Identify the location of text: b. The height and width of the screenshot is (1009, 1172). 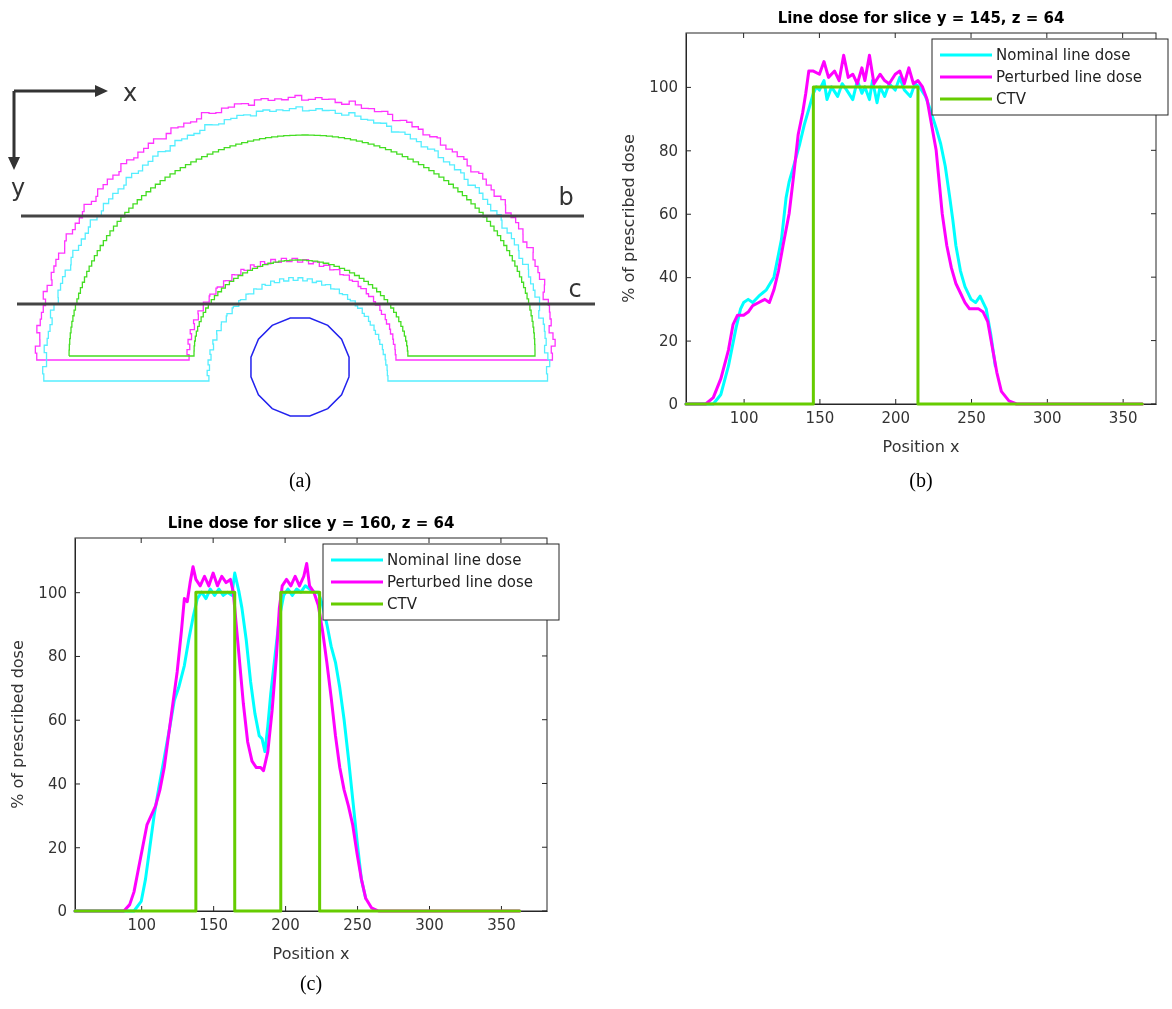
(566, 197).